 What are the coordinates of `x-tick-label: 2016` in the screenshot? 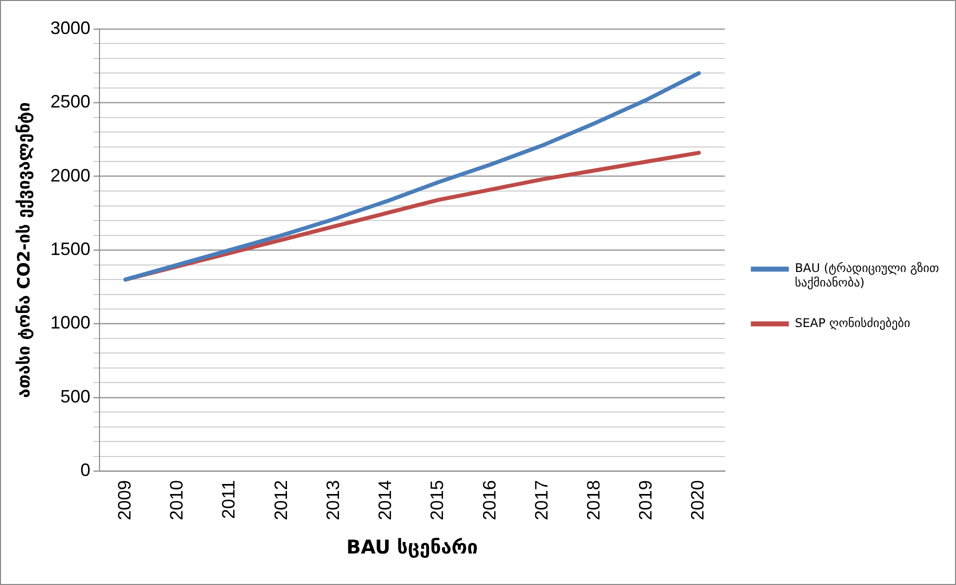 It's located at (489, 500).